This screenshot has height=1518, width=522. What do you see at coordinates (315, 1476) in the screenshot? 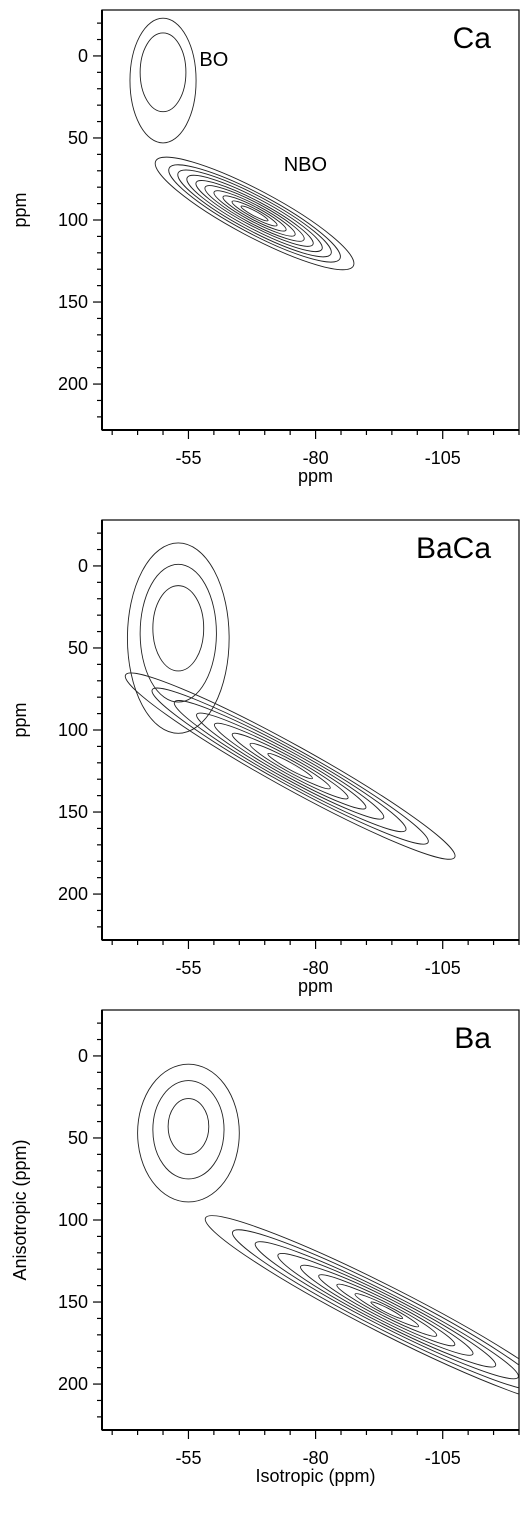
I see `x-axis-title: Isotropic (ppm)` at bounding box center [315, 1476].